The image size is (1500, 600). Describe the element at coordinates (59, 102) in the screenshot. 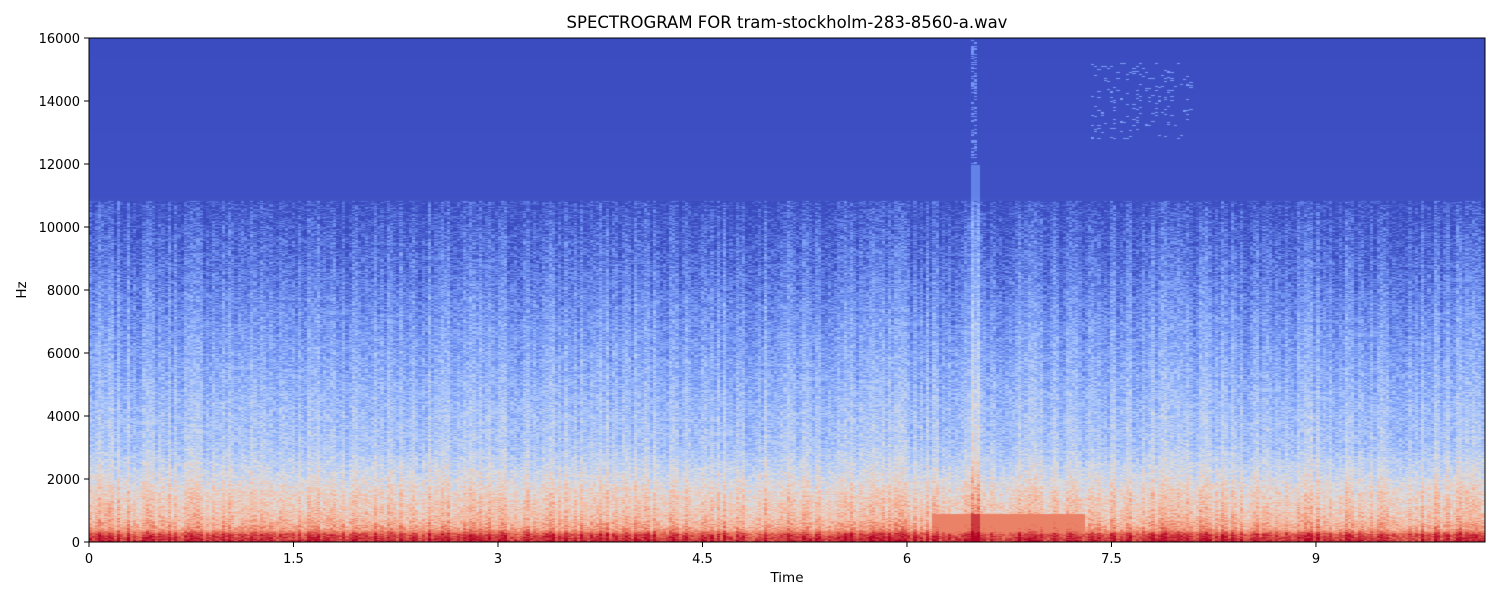

I see `y-tick-label: 14000` at that location.